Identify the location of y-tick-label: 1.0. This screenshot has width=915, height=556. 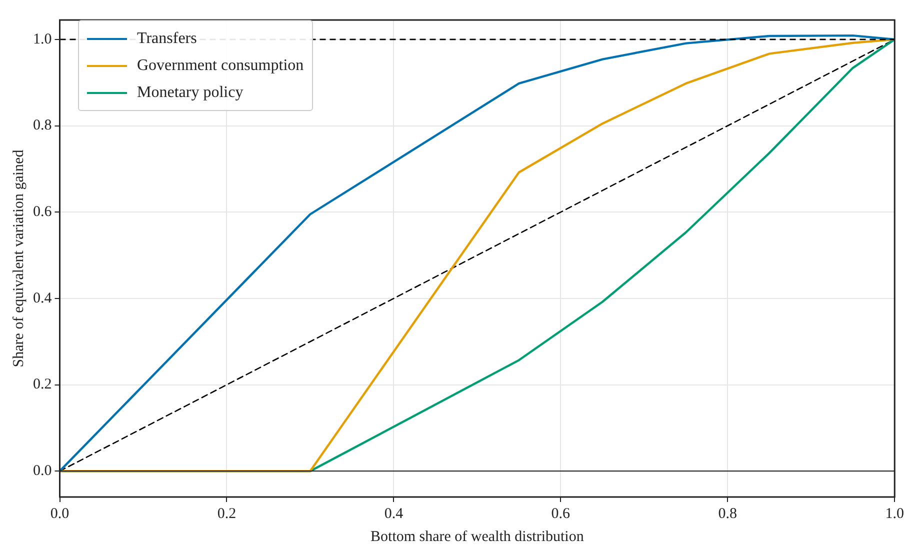
(42, 39).